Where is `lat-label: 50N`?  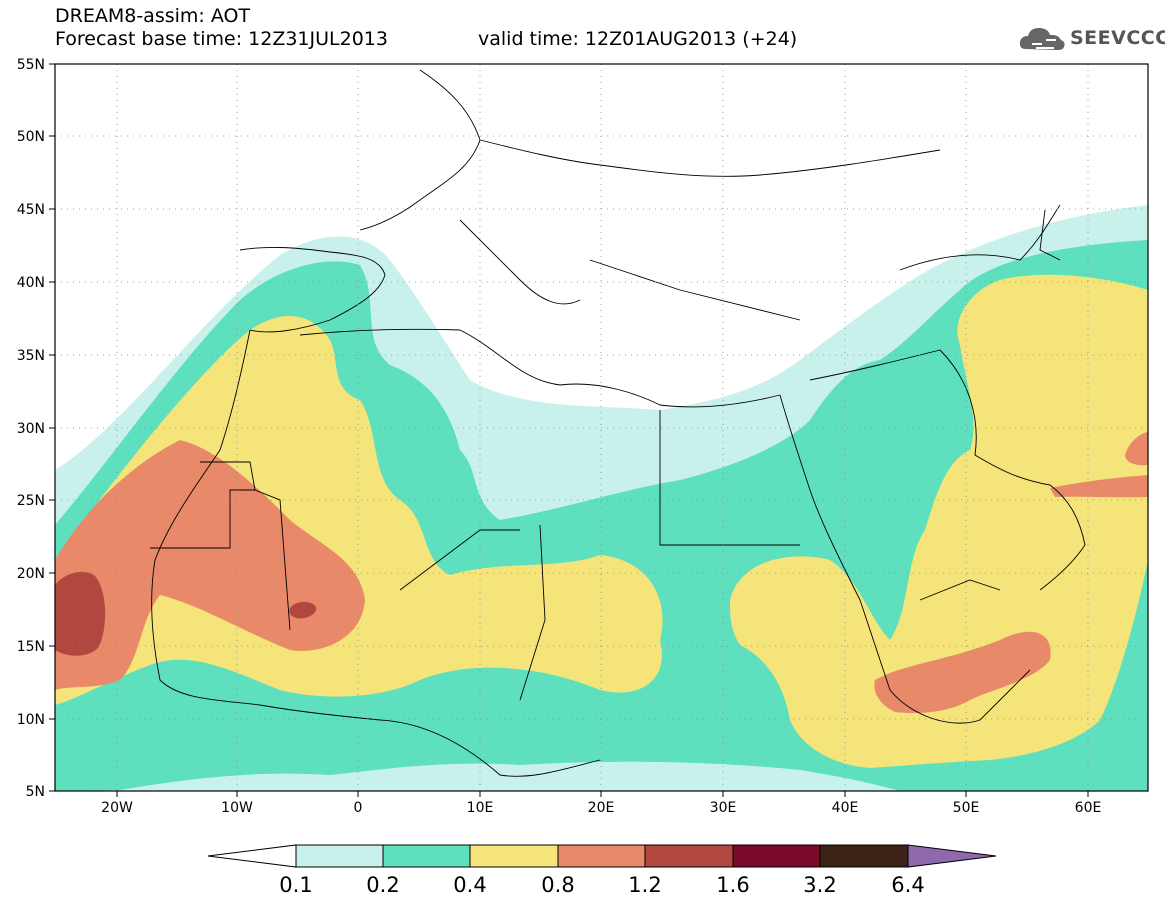
lat-label: 50N is located at coordinates (31, 137).